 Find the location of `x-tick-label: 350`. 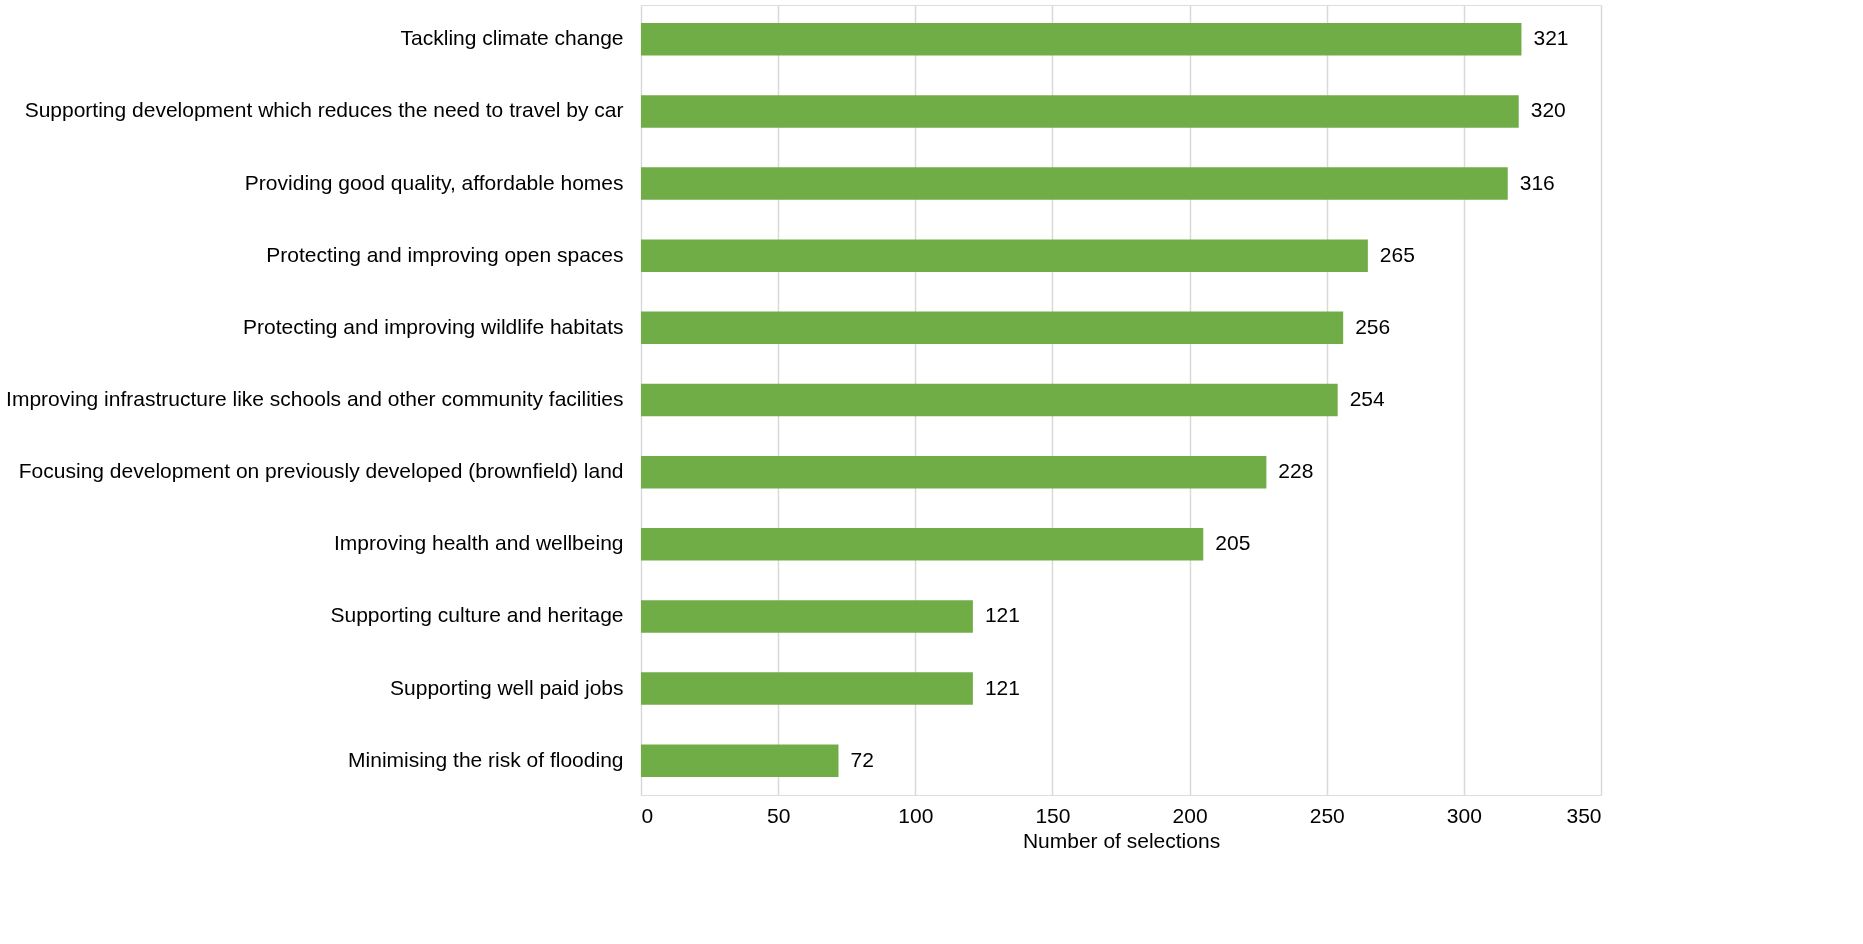

x-tick-label: 350 is located at coordinates (1584, 815).